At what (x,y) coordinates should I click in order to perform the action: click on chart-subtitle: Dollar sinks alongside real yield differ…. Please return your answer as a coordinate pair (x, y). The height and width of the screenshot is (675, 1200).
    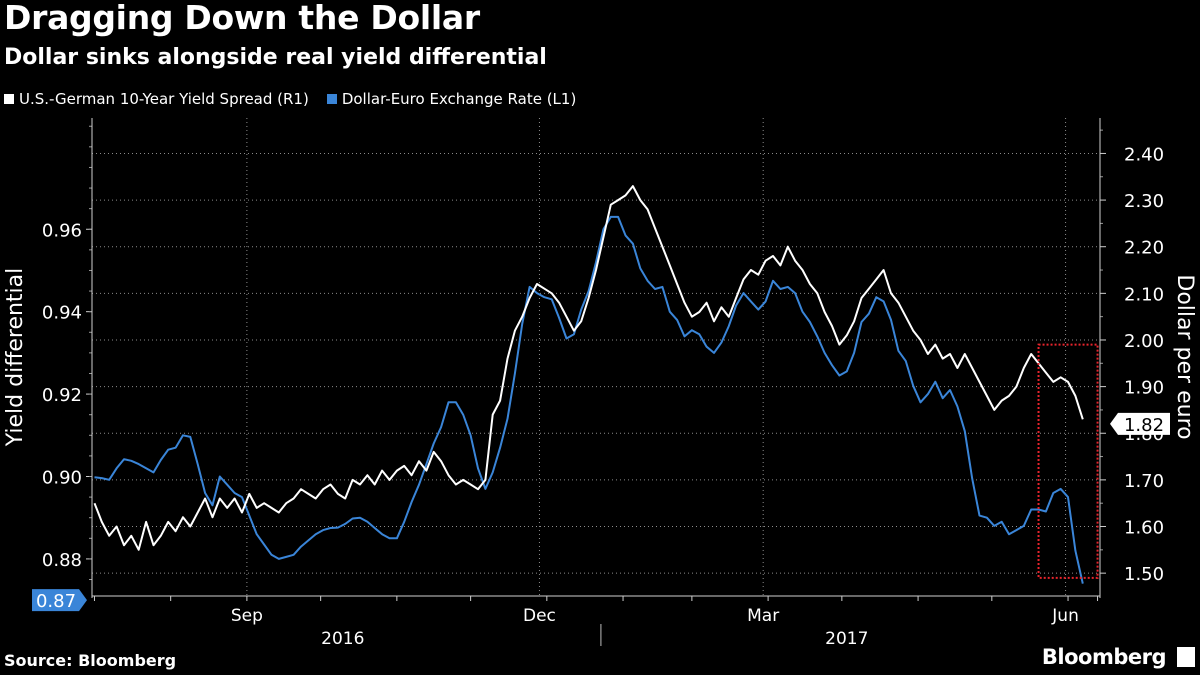
    Looking at the image, I should click on (275, 57).